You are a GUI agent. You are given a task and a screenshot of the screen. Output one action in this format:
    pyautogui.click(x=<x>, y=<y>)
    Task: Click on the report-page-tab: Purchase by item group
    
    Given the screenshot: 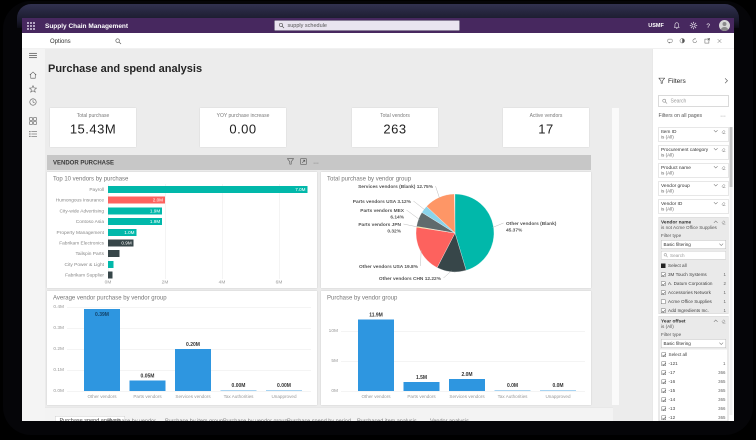 What is the action you would take?
    pyautogui.click(x=194, y=419)
    